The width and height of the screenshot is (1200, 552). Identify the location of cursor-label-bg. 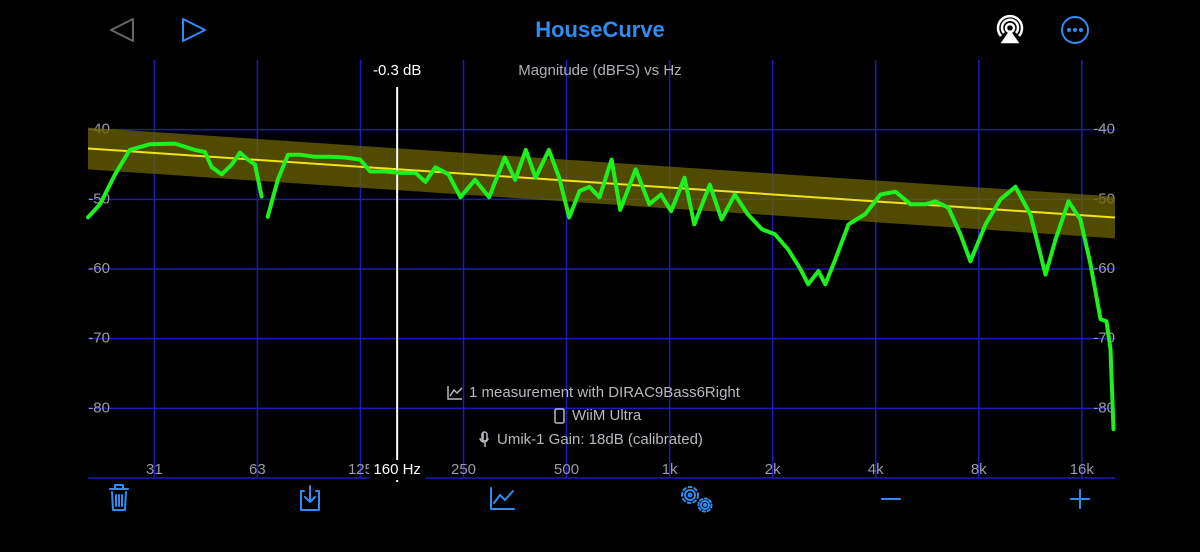
(397, 470).